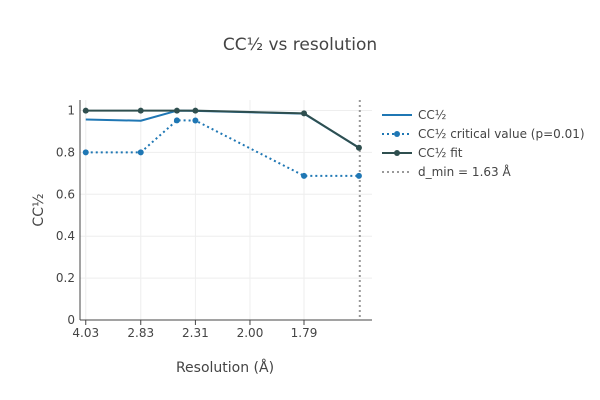 This screenshot has width=600, height=400. I want to click on y-axis-title: CC½, so click(39, 209).